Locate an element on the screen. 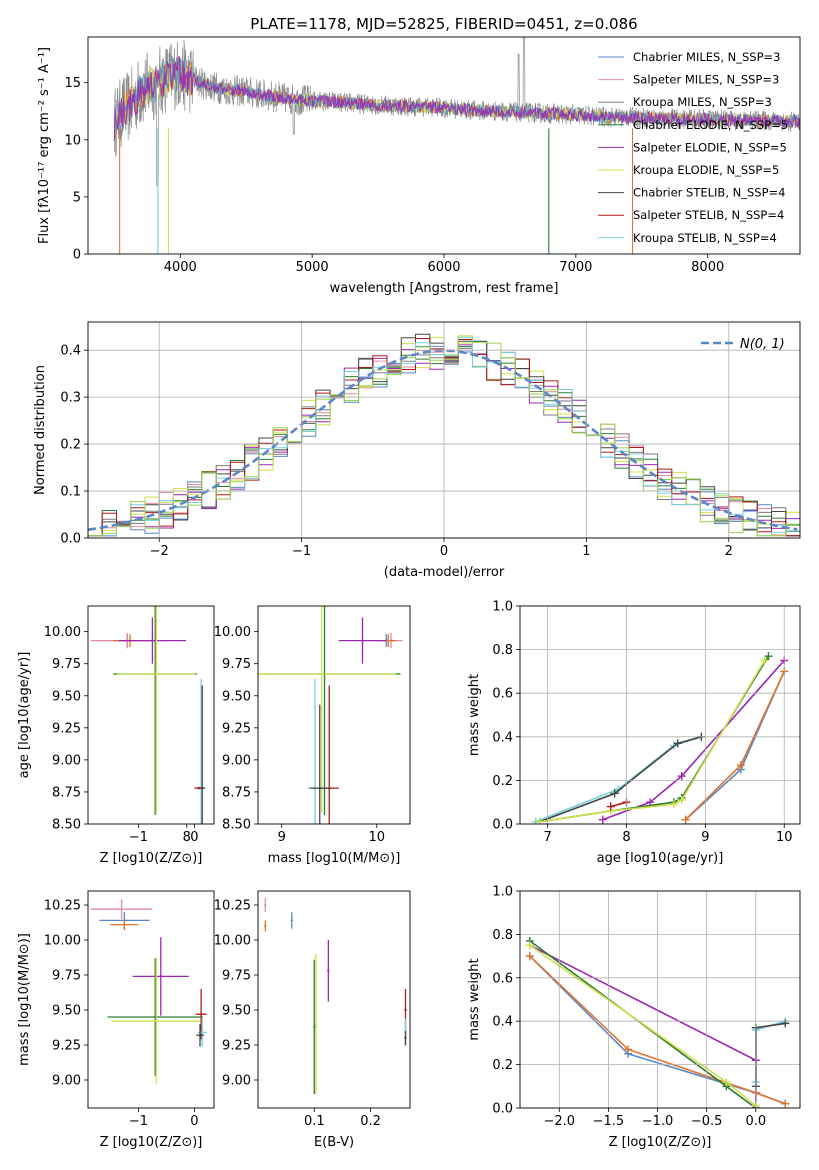 The width and height of the screenshot is (819, 1170). x-tick-label: 8000 is located at coordinates (707, 267).